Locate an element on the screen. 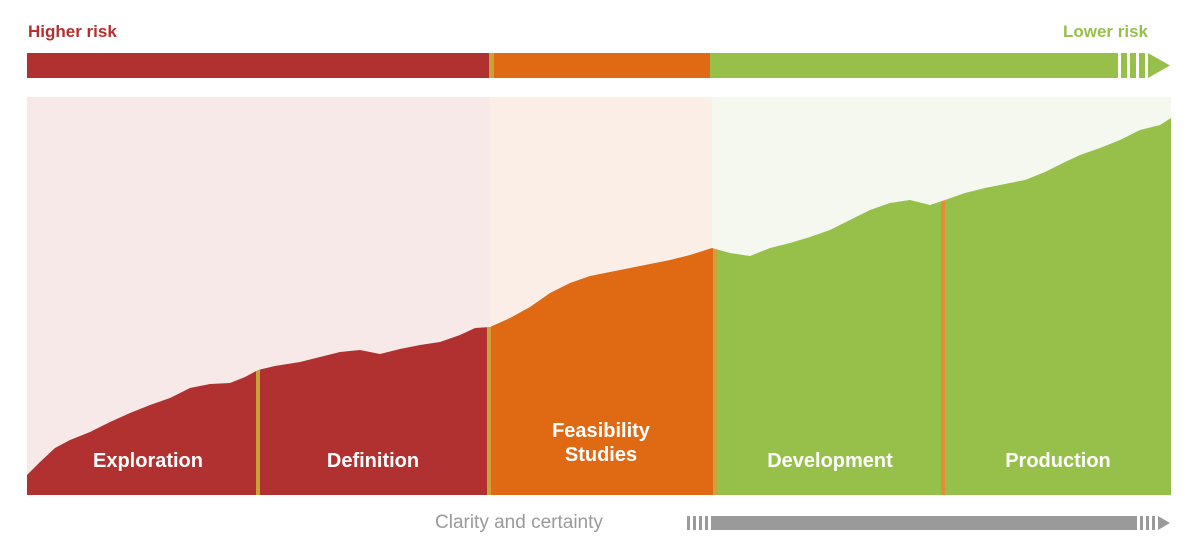  clarity-arrow-shaft is located at coordinates (924, 523).